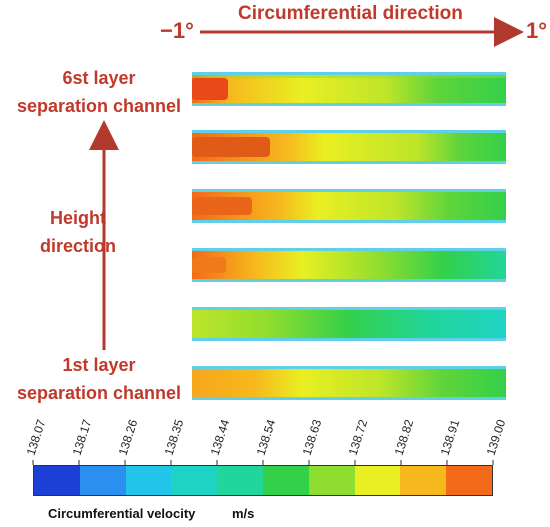  Describe the element at coordinates (99, 365) in the screenshot. I see `bottom-layer-line1: 1st layer` at that location.